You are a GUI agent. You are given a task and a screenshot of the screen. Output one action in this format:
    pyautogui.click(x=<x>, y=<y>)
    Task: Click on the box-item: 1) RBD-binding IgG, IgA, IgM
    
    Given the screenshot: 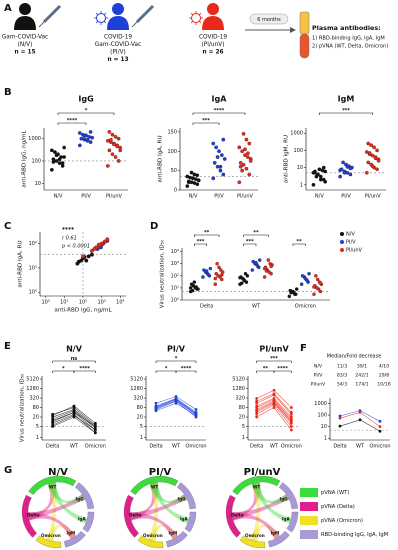 What is the action you would take?
    pyautogui.click(x=348, y=39)
    